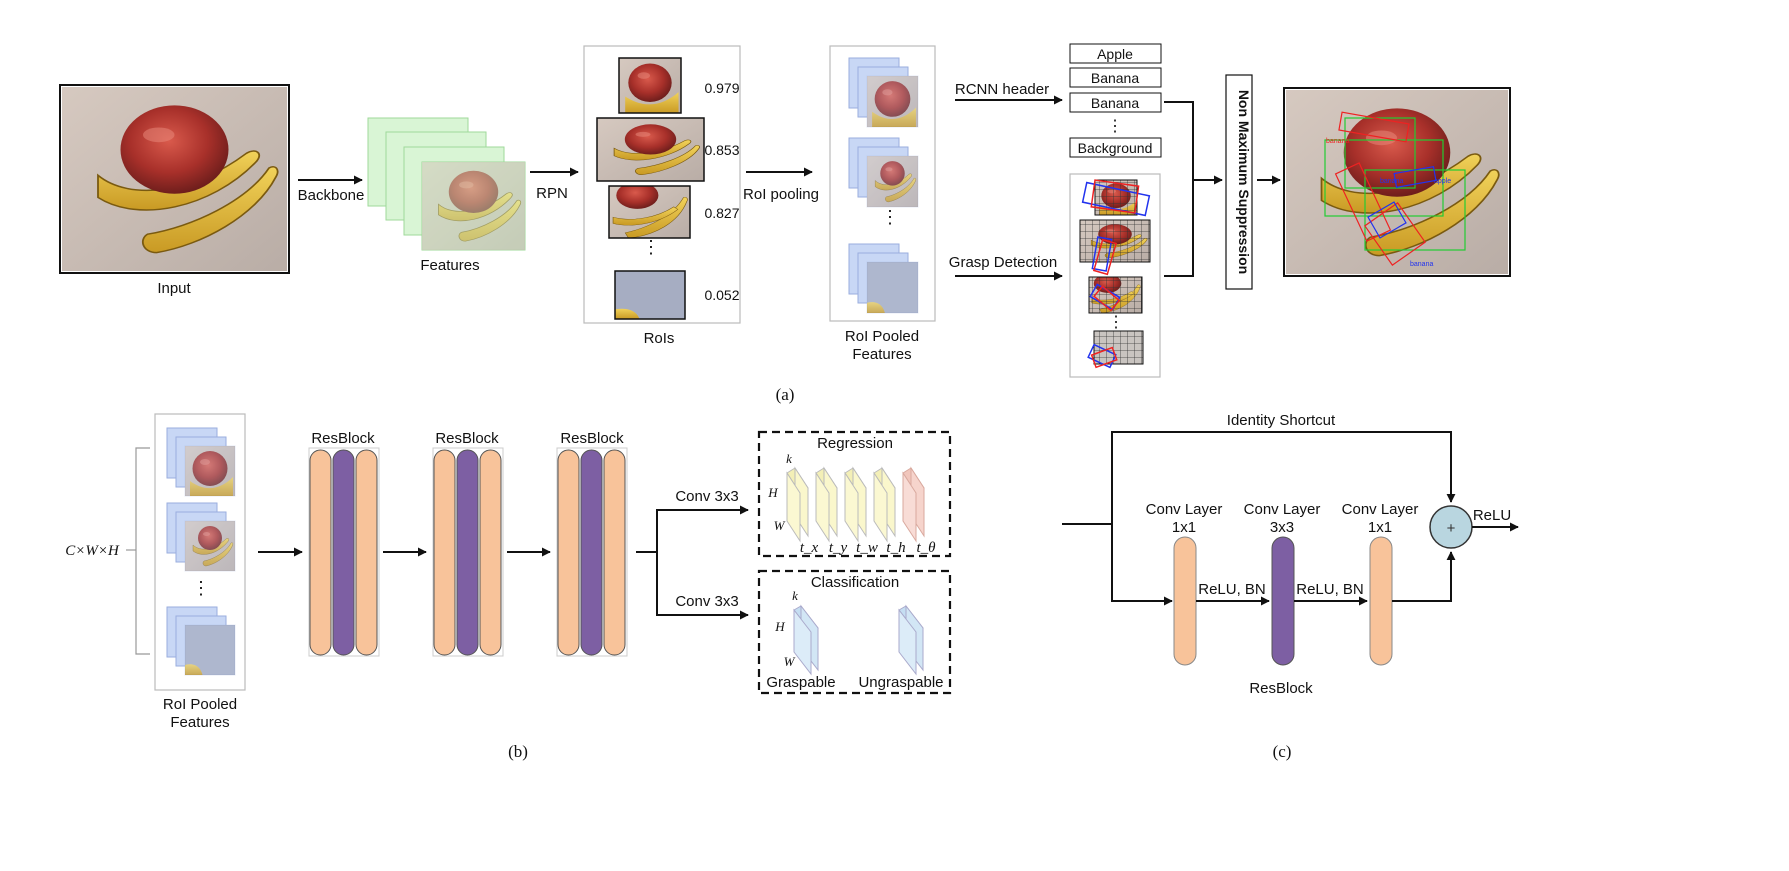 The height and width of the screenshot is (871, 1789). What do you see at coordinates (789, 458) in the screenshot?
I see `reg-axis-k: k` at bounding box center [789, 458].